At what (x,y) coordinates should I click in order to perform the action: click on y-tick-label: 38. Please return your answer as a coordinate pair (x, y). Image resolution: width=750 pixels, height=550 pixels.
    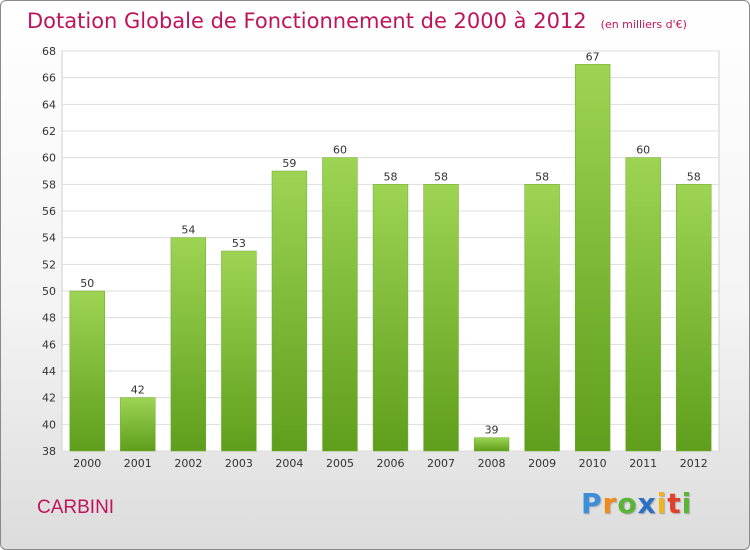
    Looking at the image, I should click on (49, 451).